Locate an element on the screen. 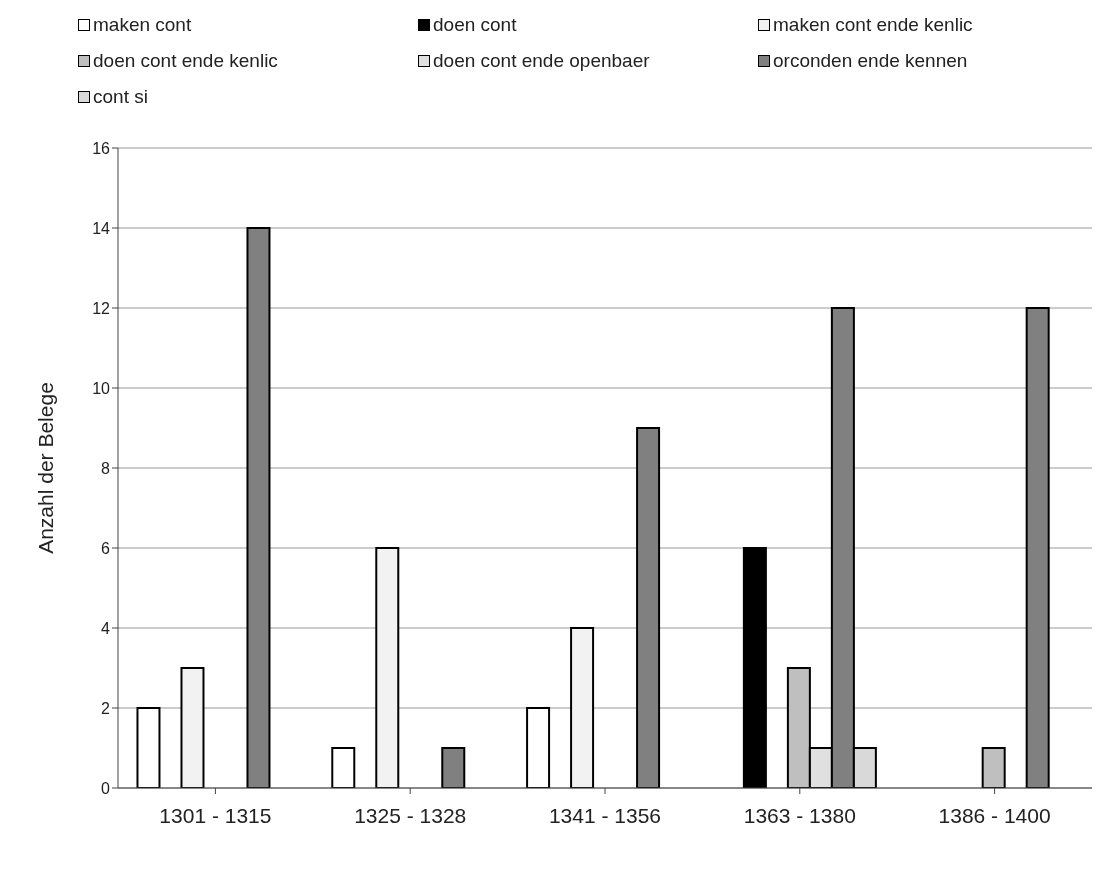 This screenshot has width=1104, height=888. x-tick-label: 1325 - 1328 is located at coordinates (410, 815).